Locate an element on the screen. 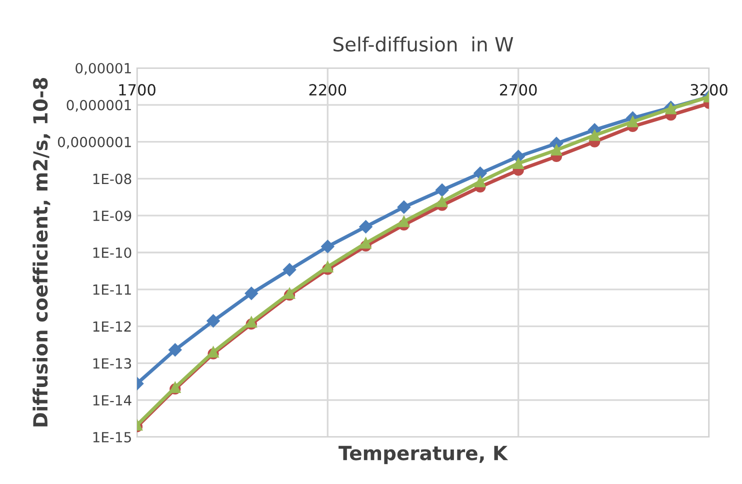  x-tick-label: 3200 is located at coordinates (709, 90).